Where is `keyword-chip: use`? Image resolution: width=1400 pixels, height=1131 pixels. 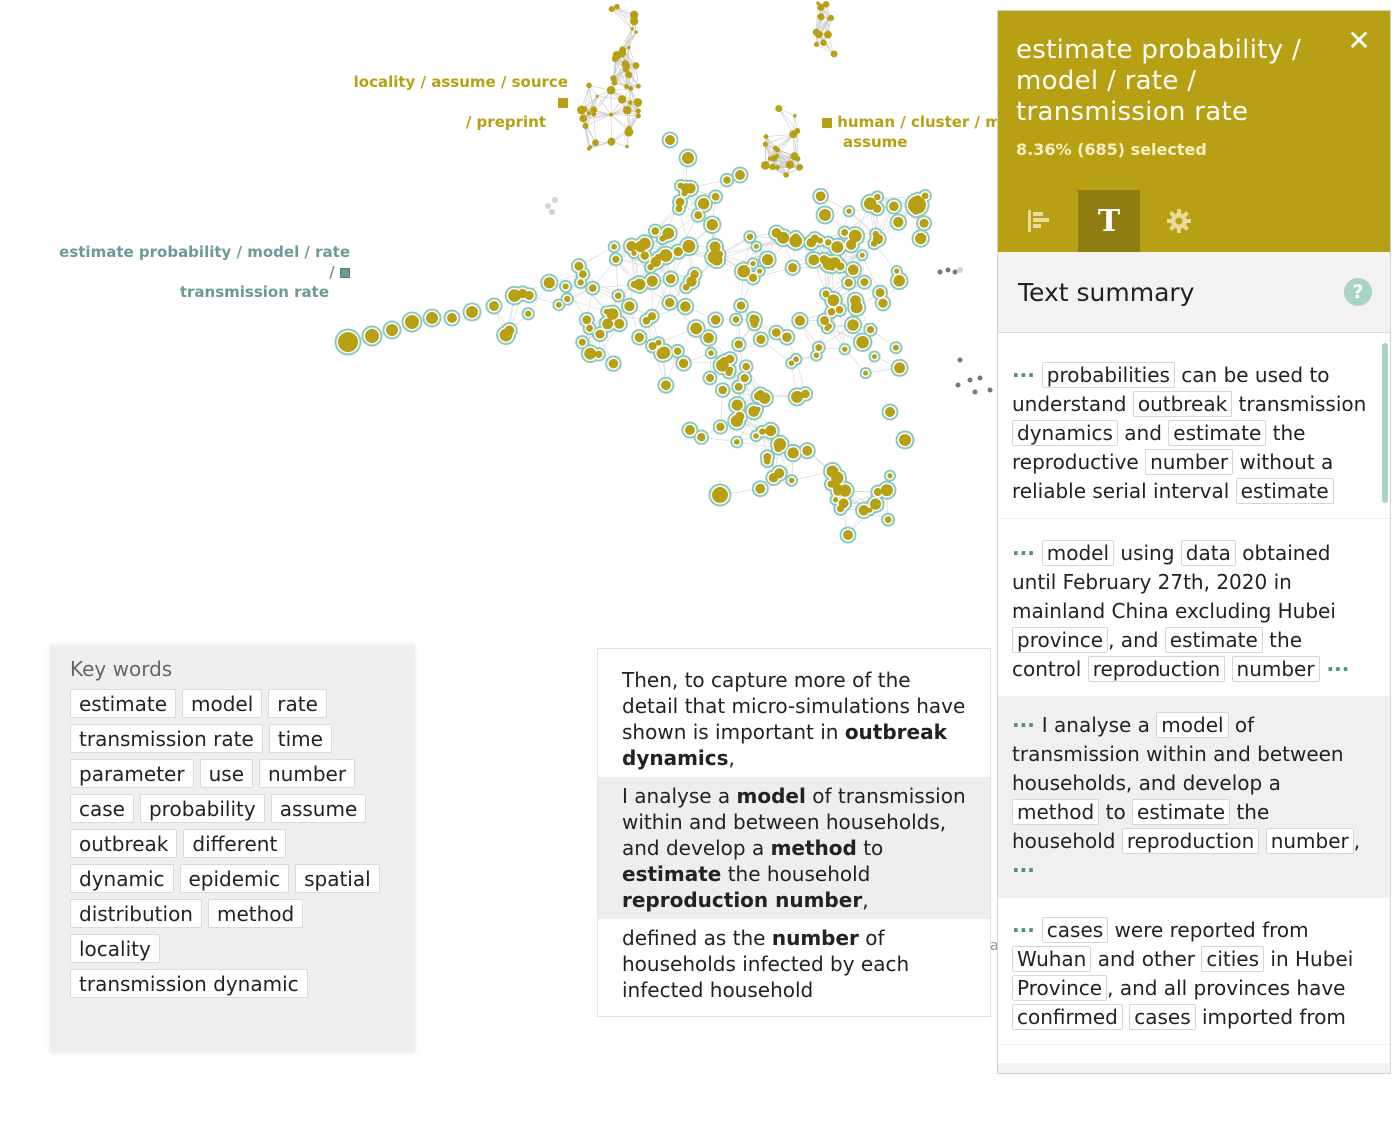 keyword-chip: use is located at coordinates (226, 773).